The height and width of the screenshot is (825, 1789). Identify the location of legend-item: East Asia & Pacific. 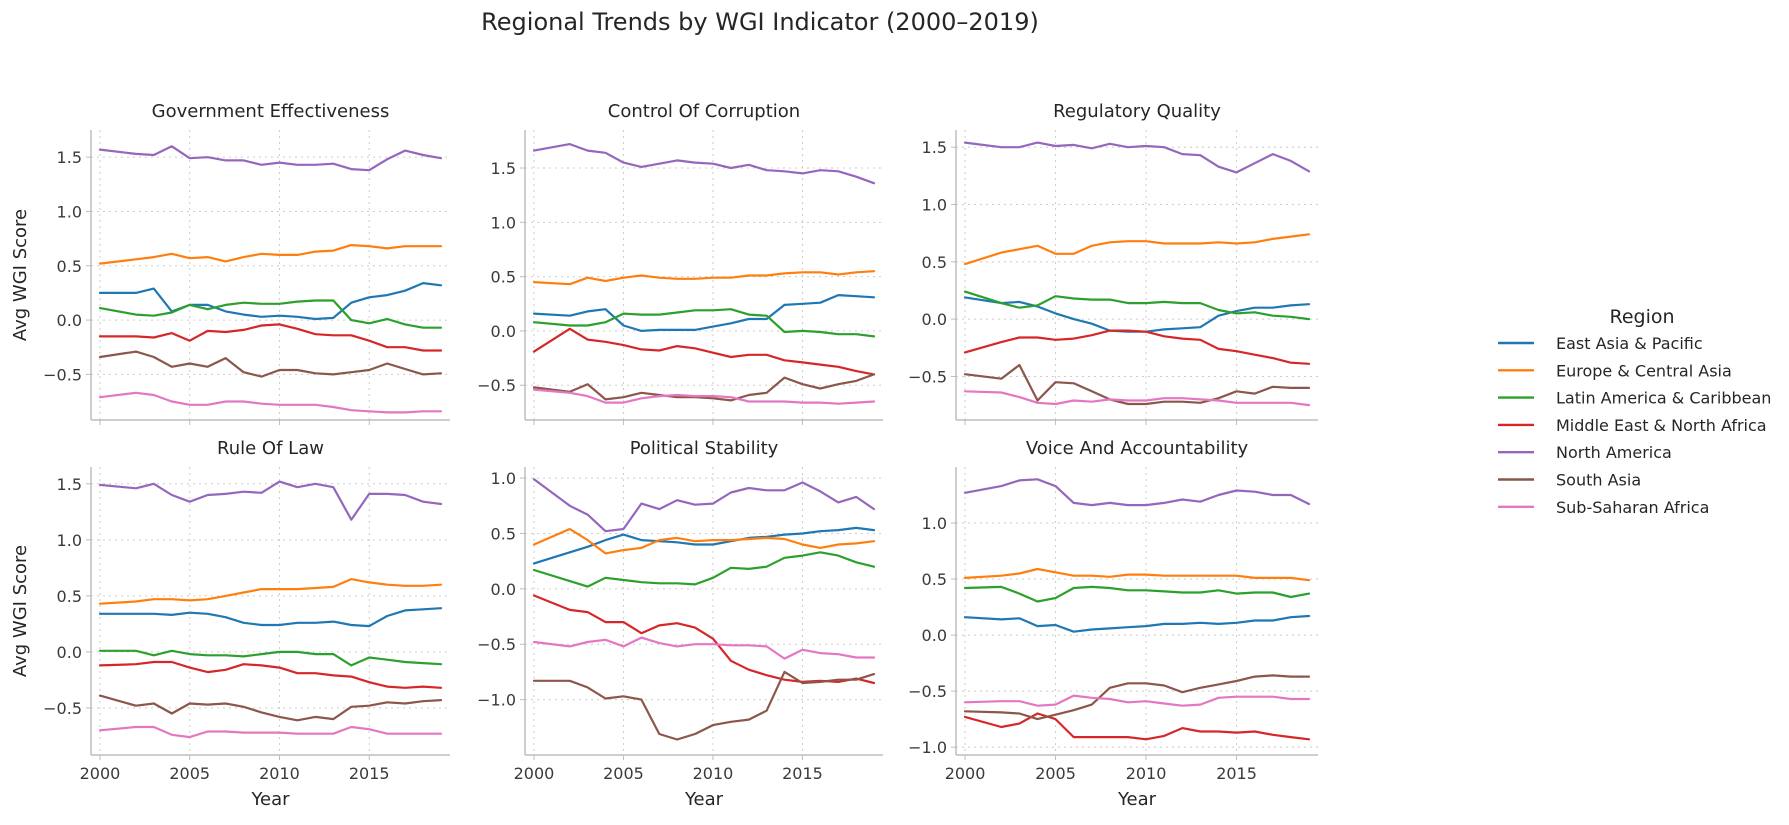
(1600, 343).